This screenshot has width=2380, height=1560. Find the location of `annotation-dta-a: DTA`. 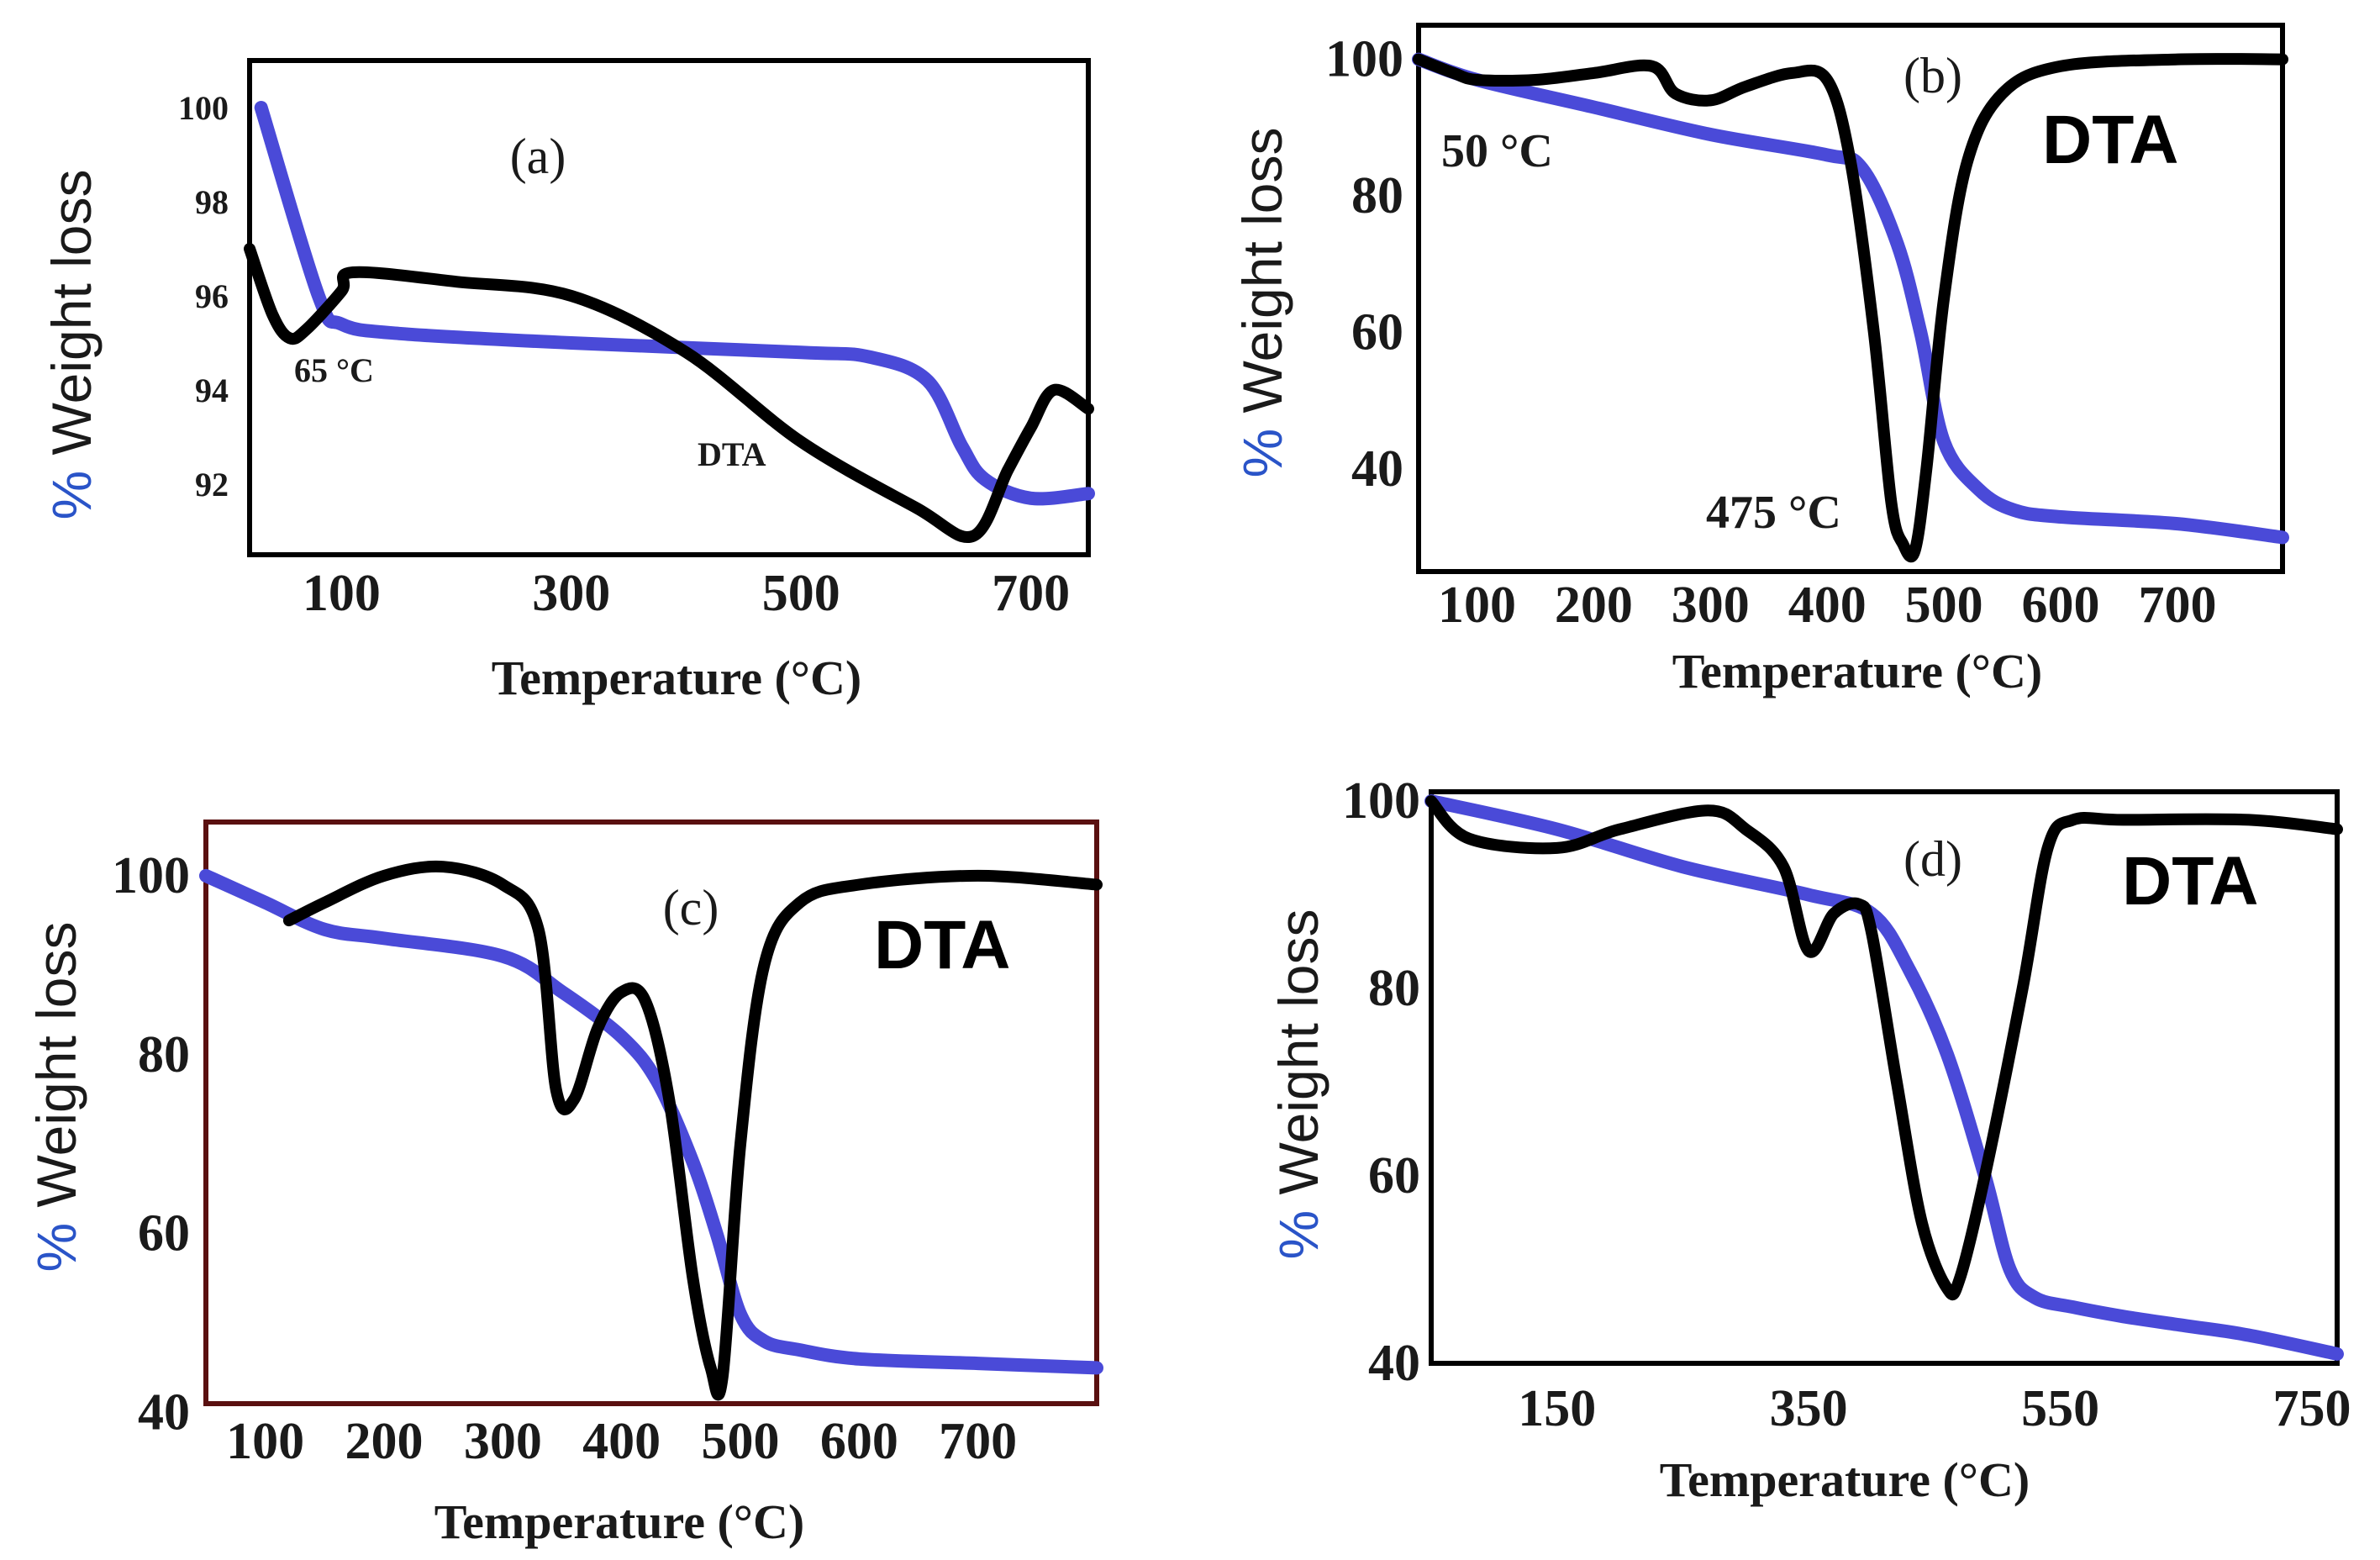

annotation-dta-a: DTA is located at coordinates (732, 454).